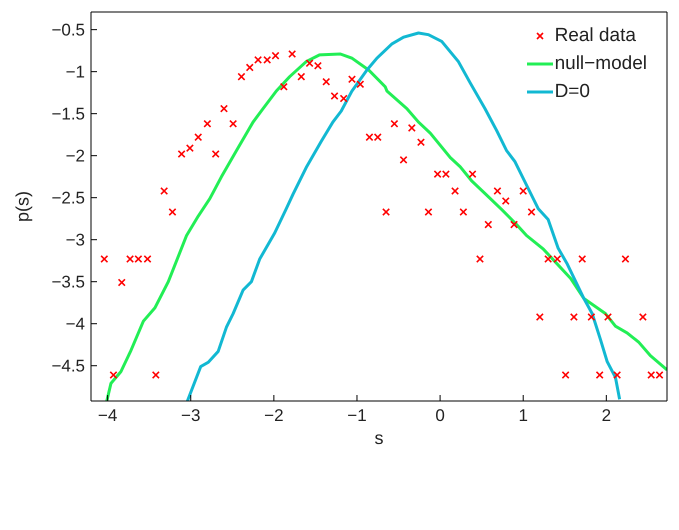 This screenshot has height=530, width=679. What do you see at coordinates (22, 206) in the screenshot?
I see `y-axis-title: p(s)` at bounding box center [22, 206].